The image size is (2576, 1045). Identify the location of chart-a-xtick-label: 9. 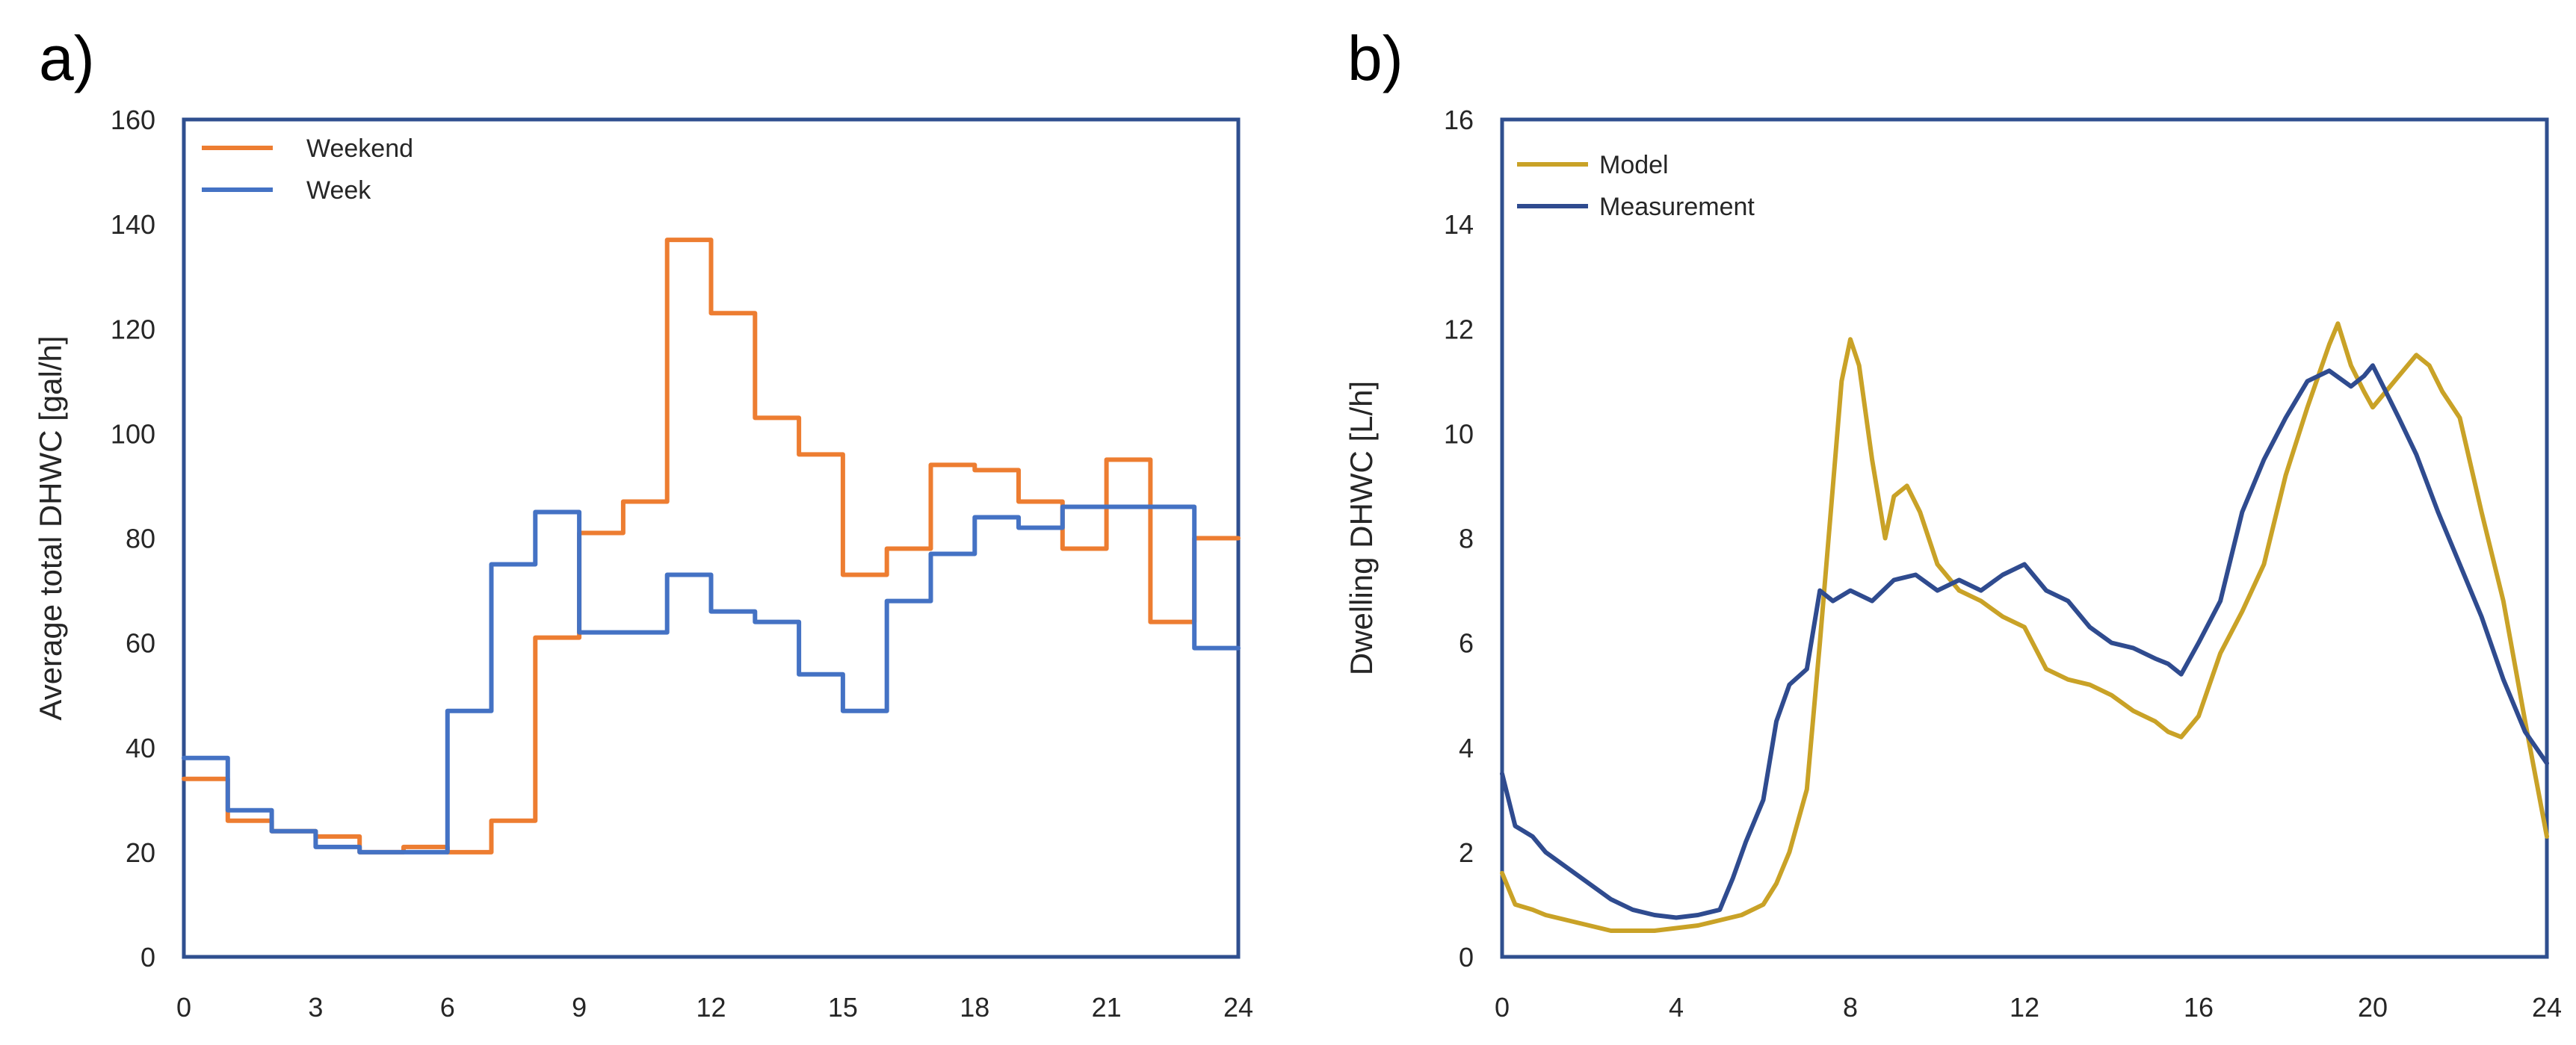
(579, 1007).